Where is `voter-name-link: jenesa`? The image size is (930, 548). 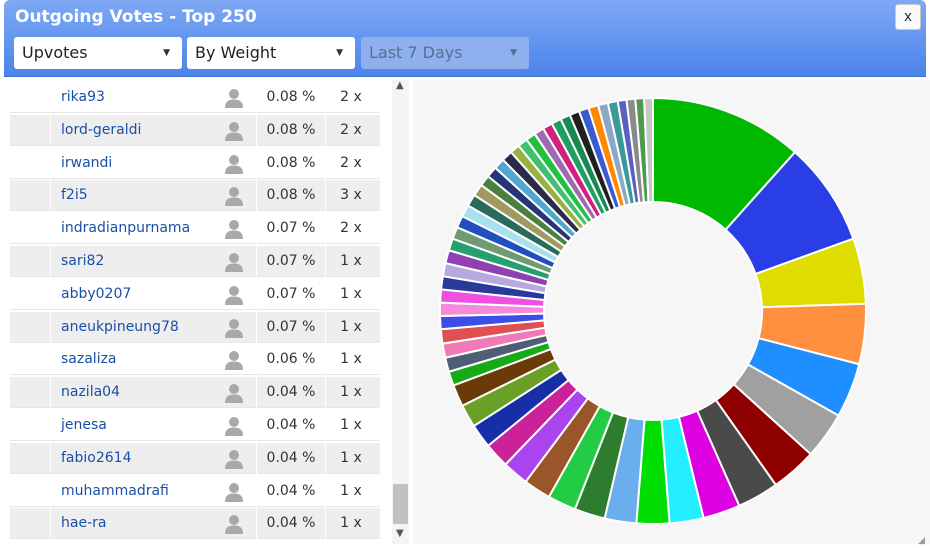 voter-name-link: jenesa is located at coordinates (84, 425).